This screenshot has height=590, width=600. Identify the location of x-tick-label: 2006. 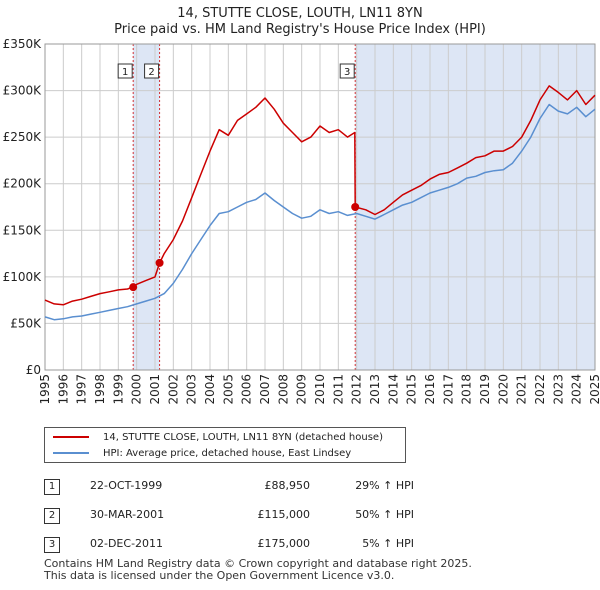
(247, 389).